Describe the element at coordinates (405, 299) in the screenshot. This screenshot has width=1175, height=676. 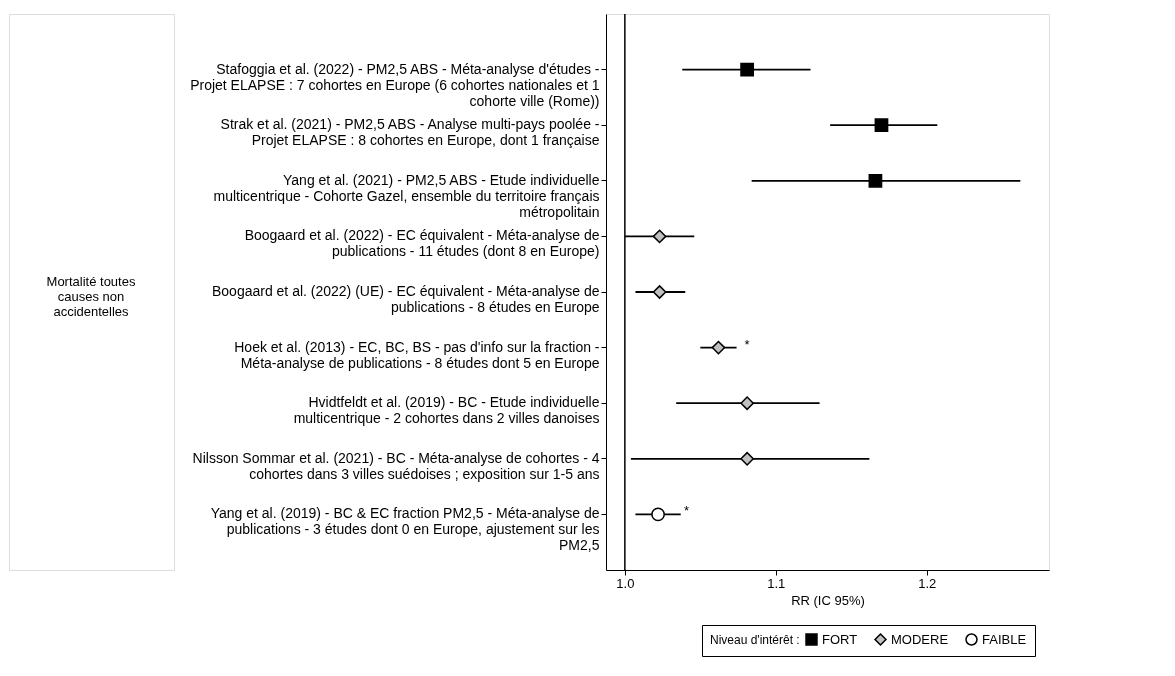
I see `y-tick-label: Boogaard et al. (2022) (UE) - EC équivalent - Méta-analyse de publications - 8 études en Europe` at that location.